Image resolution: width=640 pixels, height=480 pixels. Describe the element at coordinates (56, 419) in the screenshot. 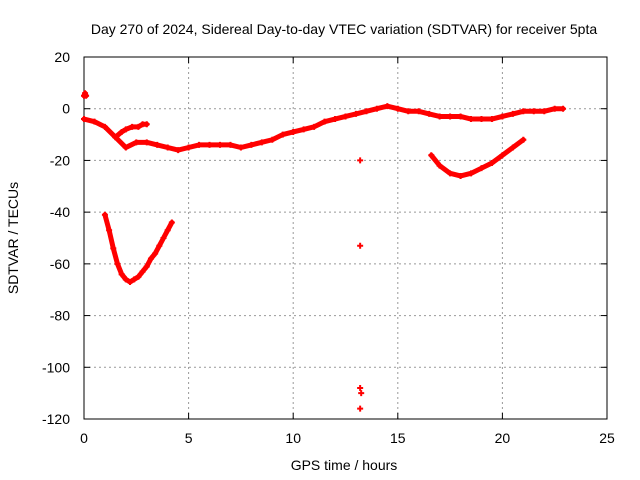

I see `y-tick-label: -120` at that location.